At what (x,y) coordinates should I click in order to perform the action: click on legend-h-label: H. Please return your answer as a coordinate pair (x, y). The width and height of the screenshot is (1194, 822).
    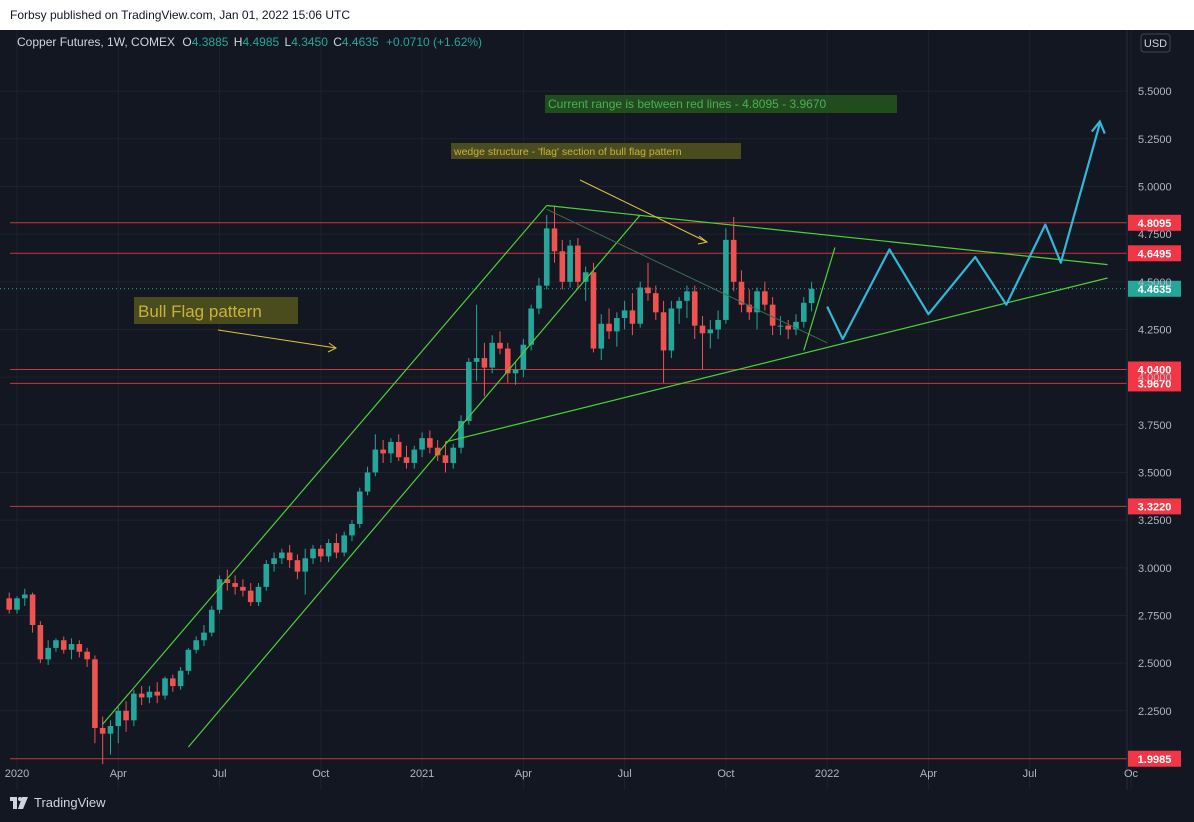
    Looking at the image, I should click on (238, 42).